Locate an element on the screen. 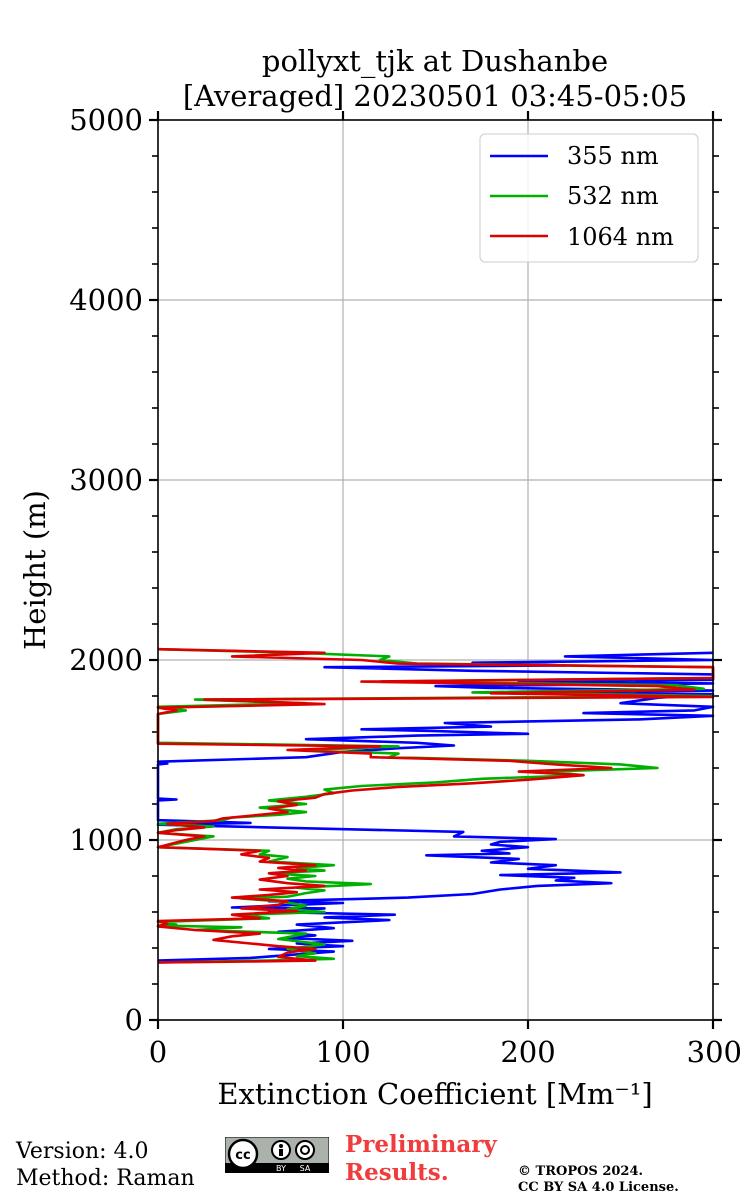  by-icon-body is located at coordinates (281, 1152).